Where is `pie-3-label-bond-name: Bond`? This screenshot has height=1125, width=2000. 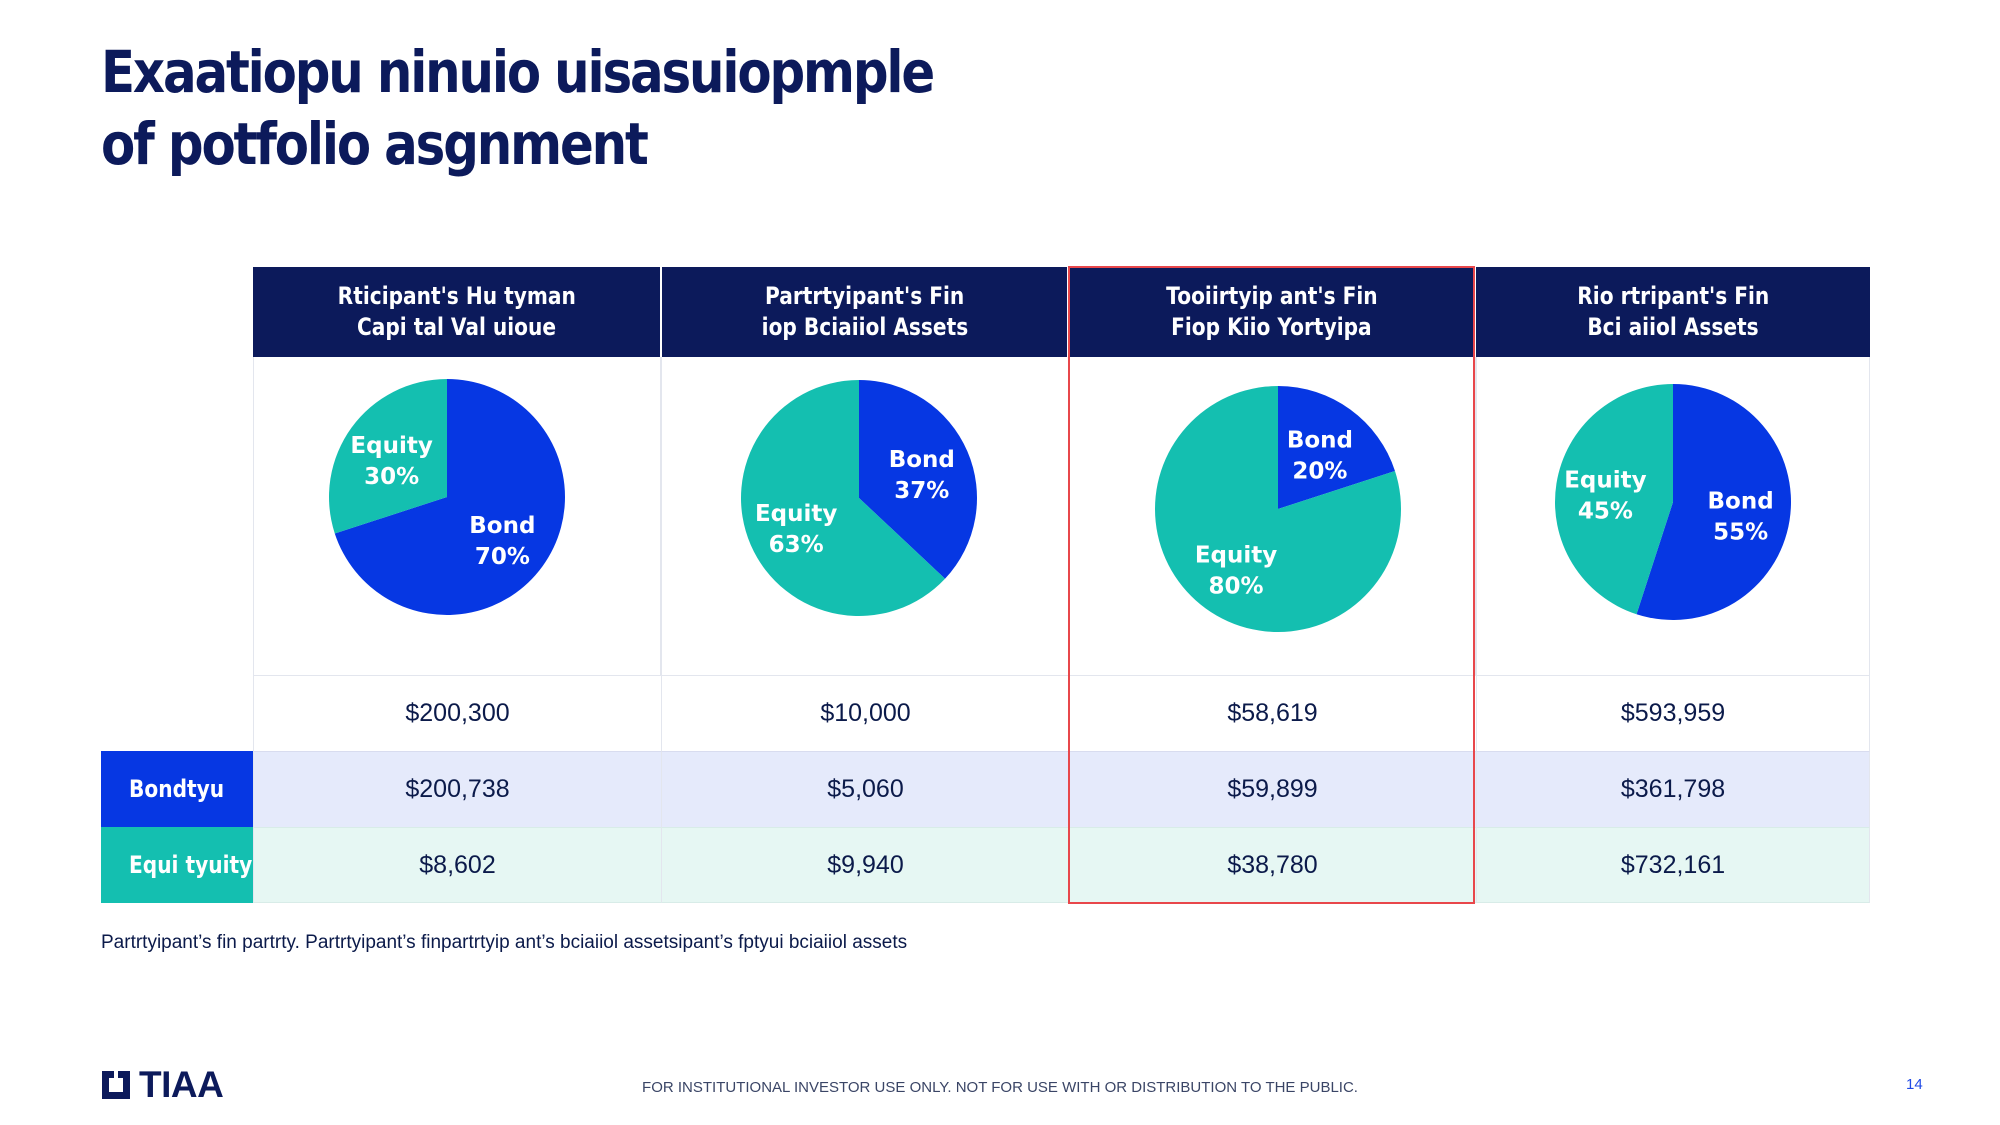
pie-3-label-bond-name: Bond is located at coordinates (1320, 440).